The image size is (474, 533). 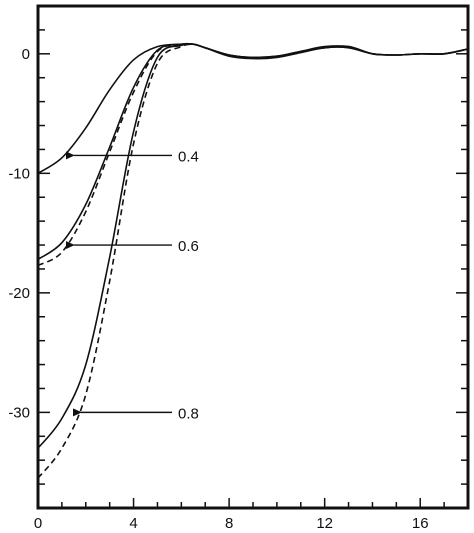 What do you see at coordinates (38, 523) in the screenshot?
I see `x-tick-label: 0` at bounding box center [38, 523].